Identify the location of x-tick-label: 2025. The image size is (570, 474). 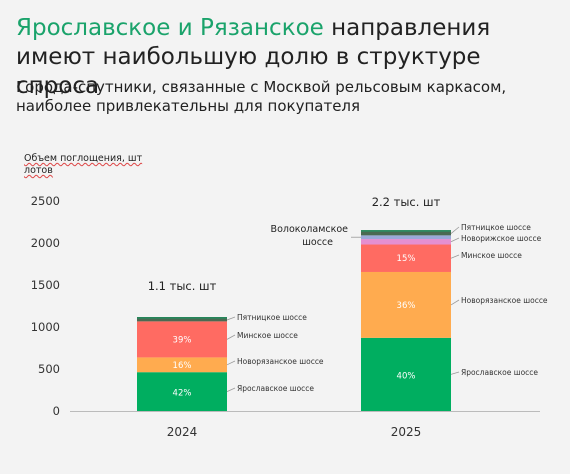
(406, 432).